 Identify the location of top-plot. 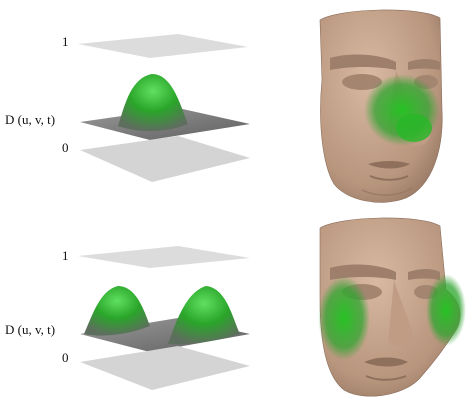
(164, 108).